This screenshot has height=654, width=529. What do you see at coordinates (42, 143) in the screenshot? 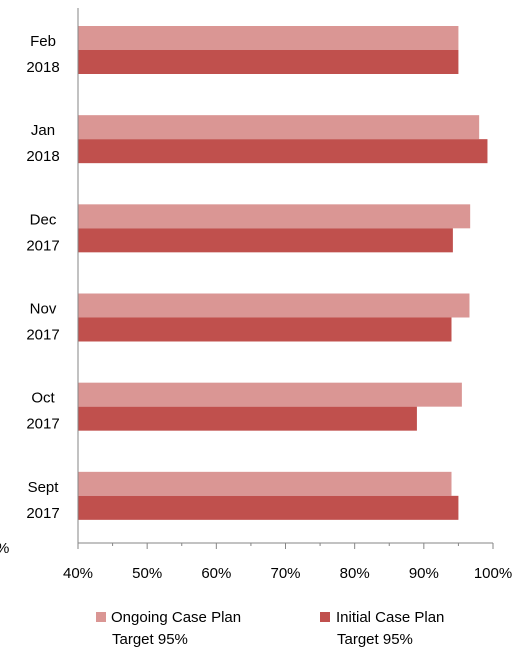
I see `category-label-1: Jan 2018` at bounding box center [42, 143].